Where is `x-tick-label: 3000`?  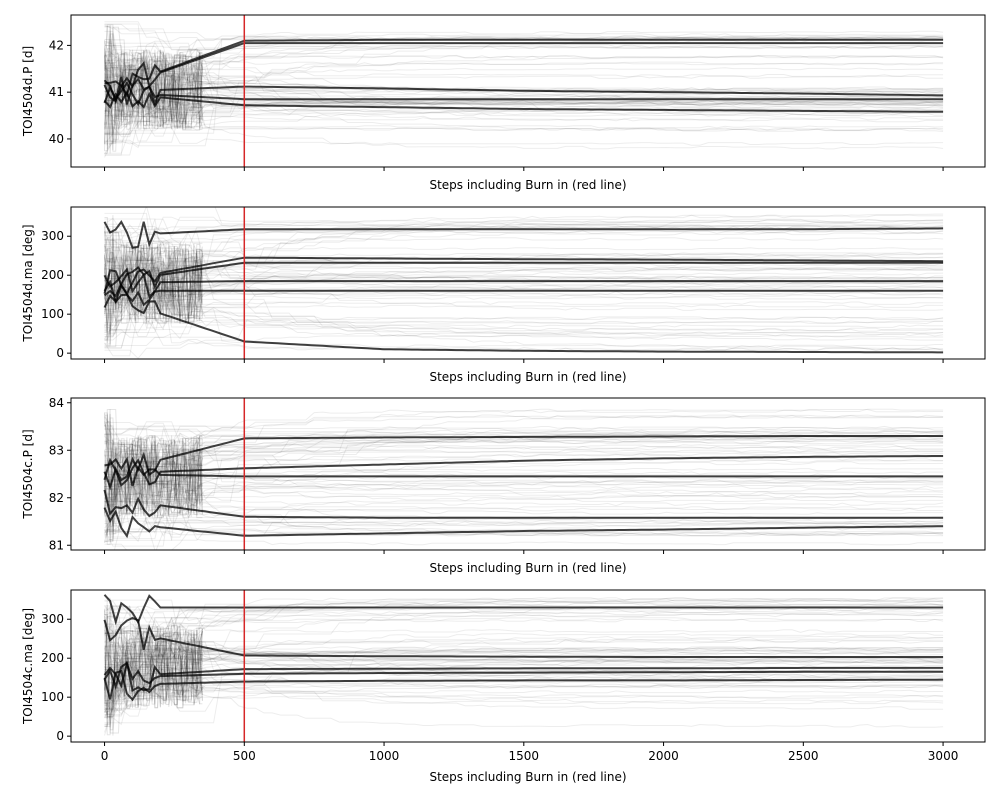 x-tick-label: 3000 is located at coordinates (943, 756).